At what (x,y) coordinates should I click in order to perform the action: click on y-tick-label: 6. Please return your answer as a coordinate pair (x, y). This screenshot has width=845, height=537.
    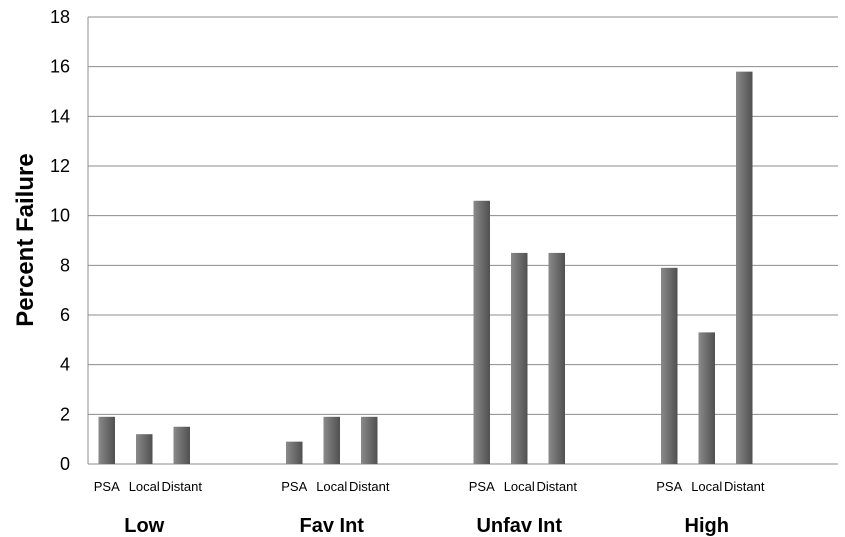
    Looking at the image, I should click on (65, 315).